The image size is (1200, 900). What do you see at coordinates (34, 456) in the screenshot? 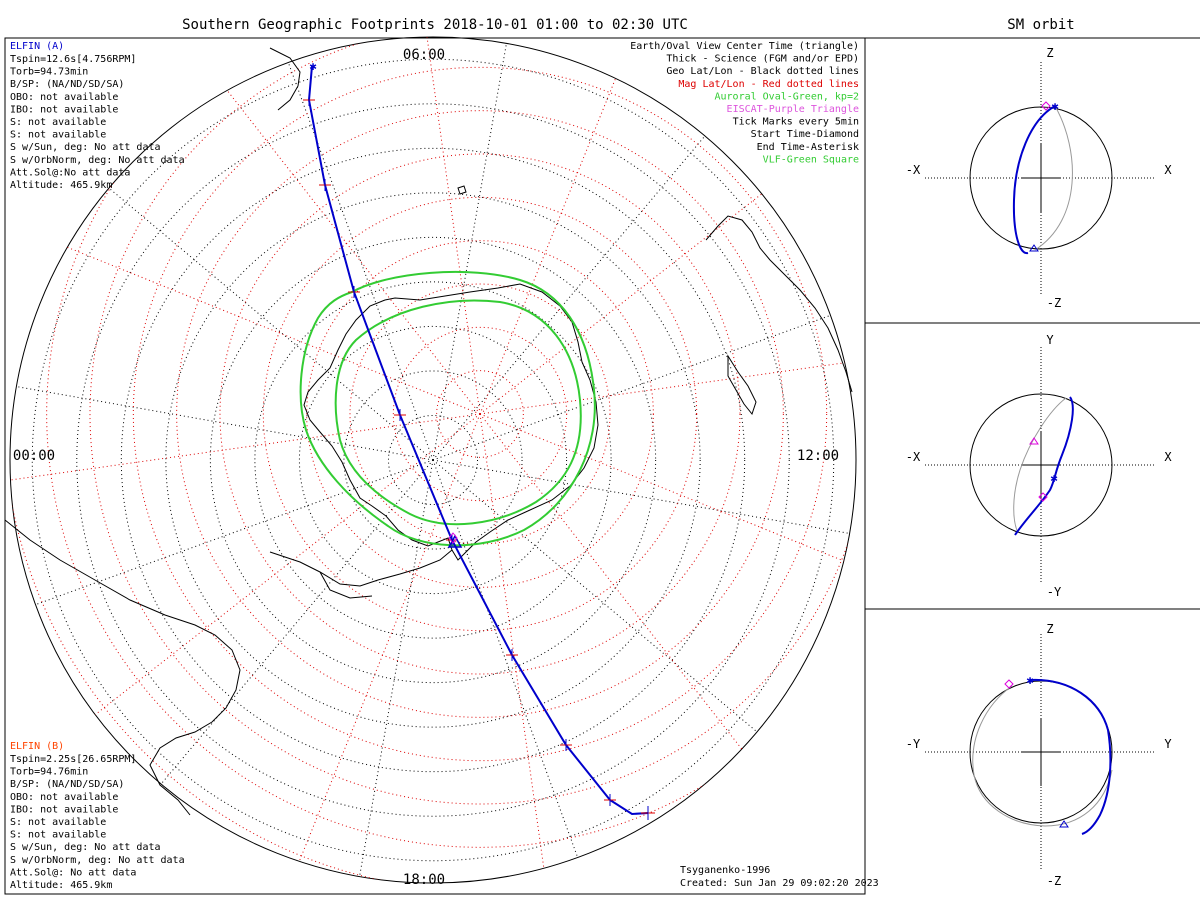
I see `time-label-left: 00:00` at bounding box center [34, 456].